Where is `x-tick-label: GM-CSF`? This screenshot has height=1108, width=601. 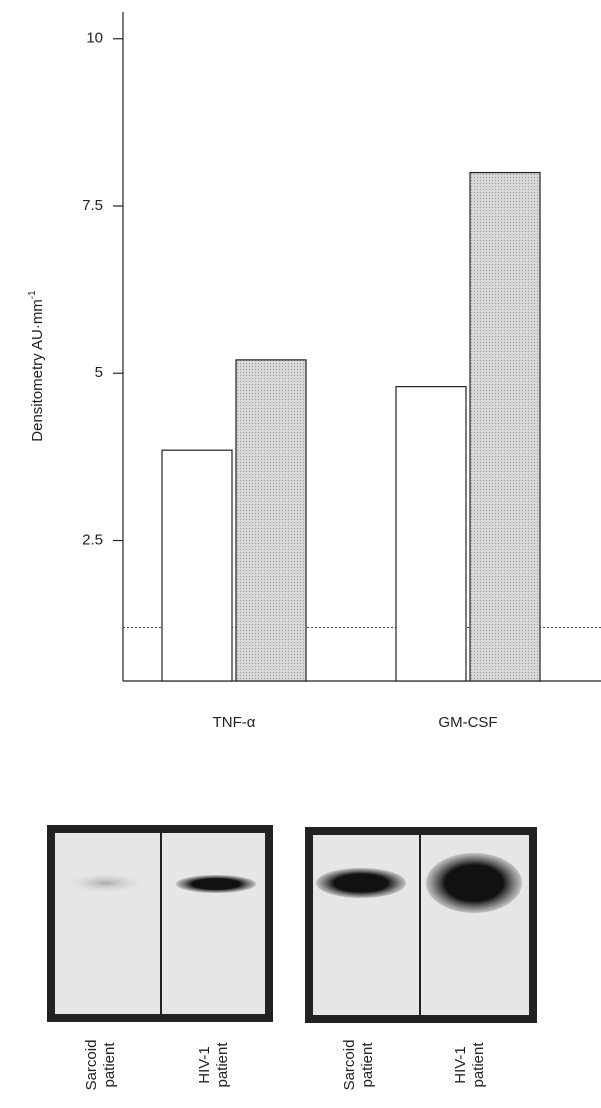 x-tick-label: GM-CSF is located at coordinates (467, 722).